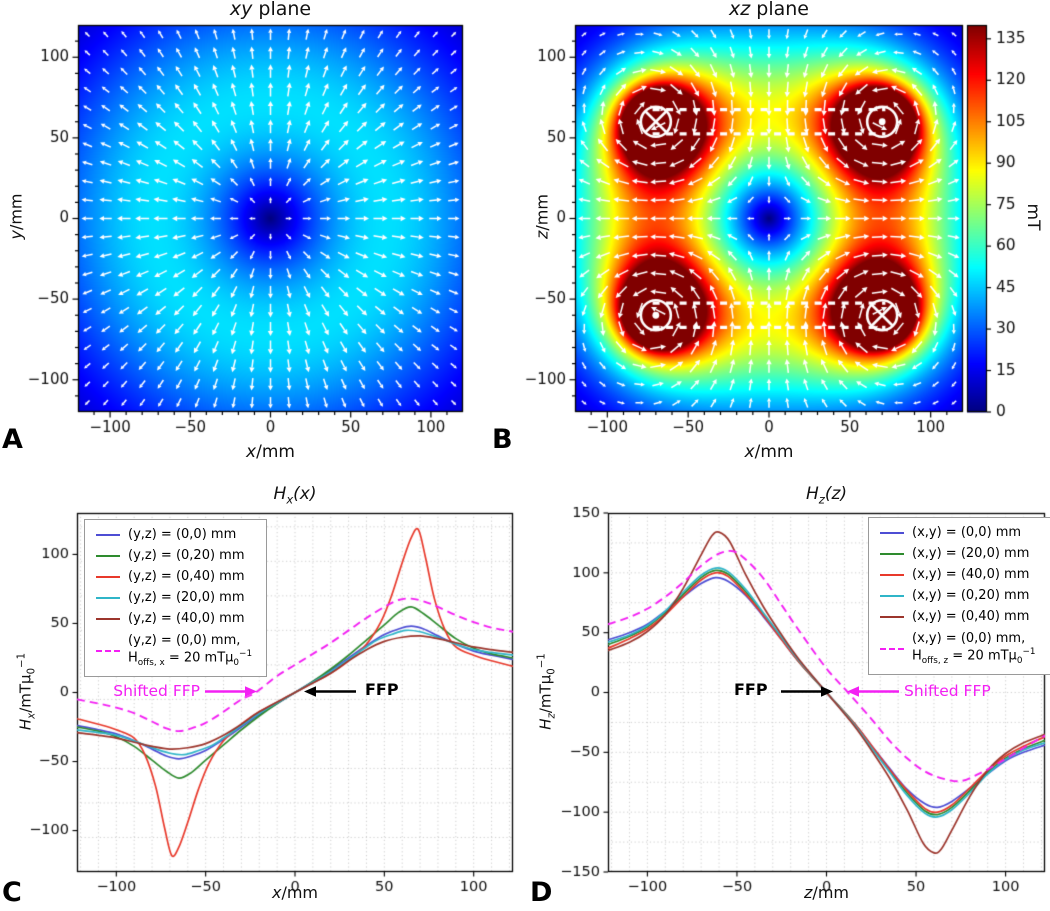 Image resolution: width=1050 pixels, height=911 pixels. I want to click on legend-label-line1: (x,y) = (0,0) mm,, so click(969, 638).